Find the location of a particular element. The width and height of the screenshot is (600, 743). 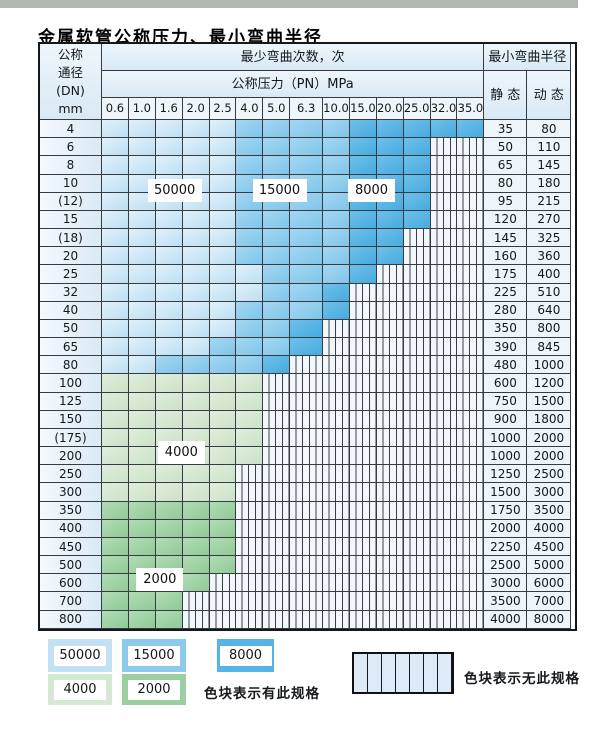

avail-cell-dn65-pn32.0 is located at coordinates (444, 347).